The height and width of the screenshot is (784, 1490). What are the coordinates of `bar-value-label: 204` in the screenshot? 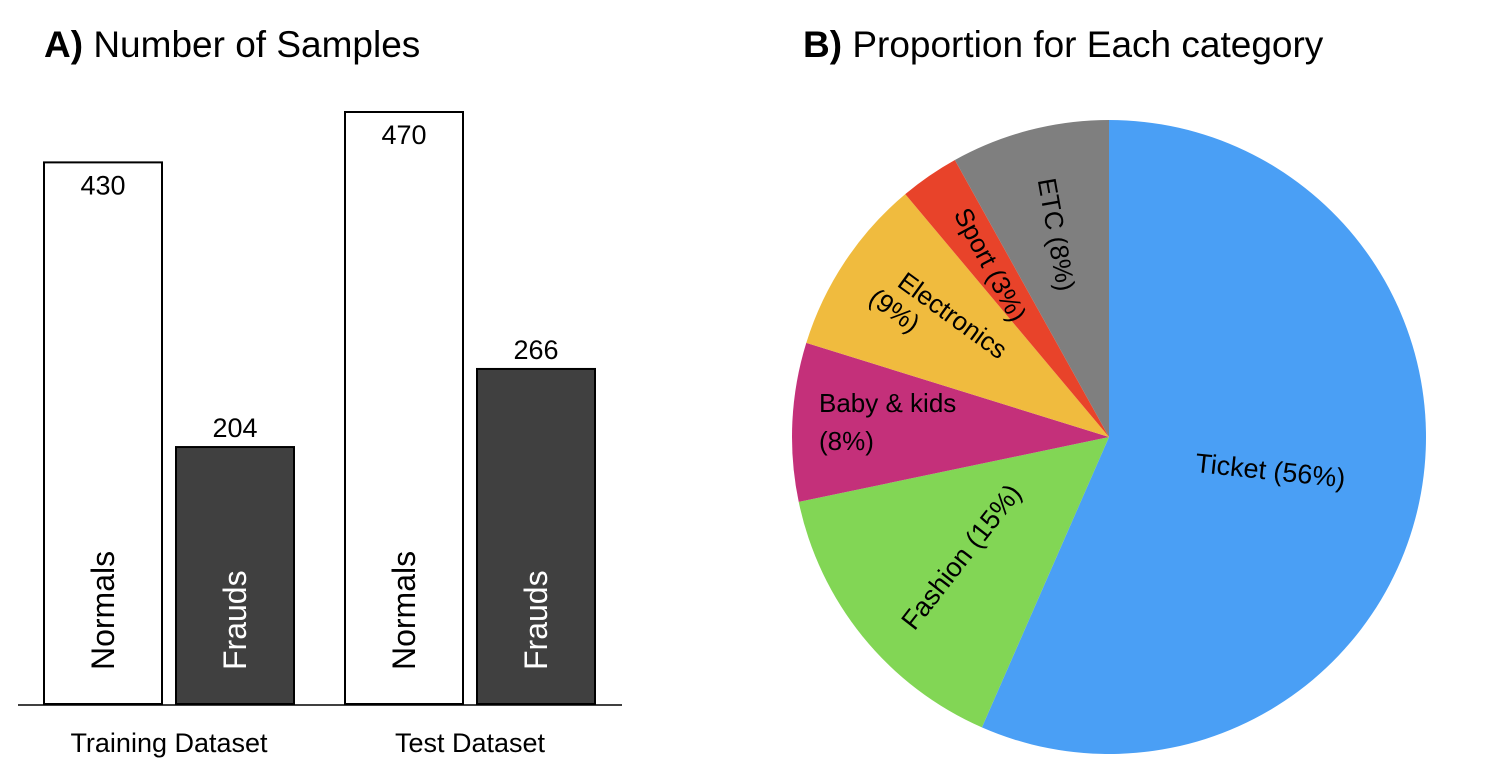 It's located at (234, 428).